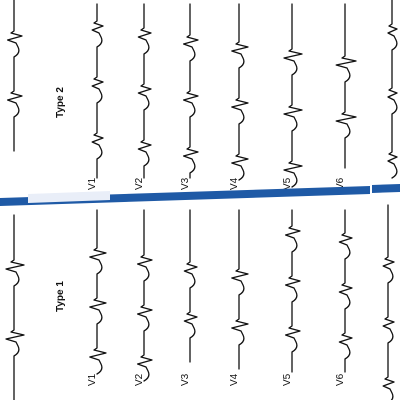 The image size is (400, 400). I want to click on type-2-lead-v6-label: V6, so click(340, 183).